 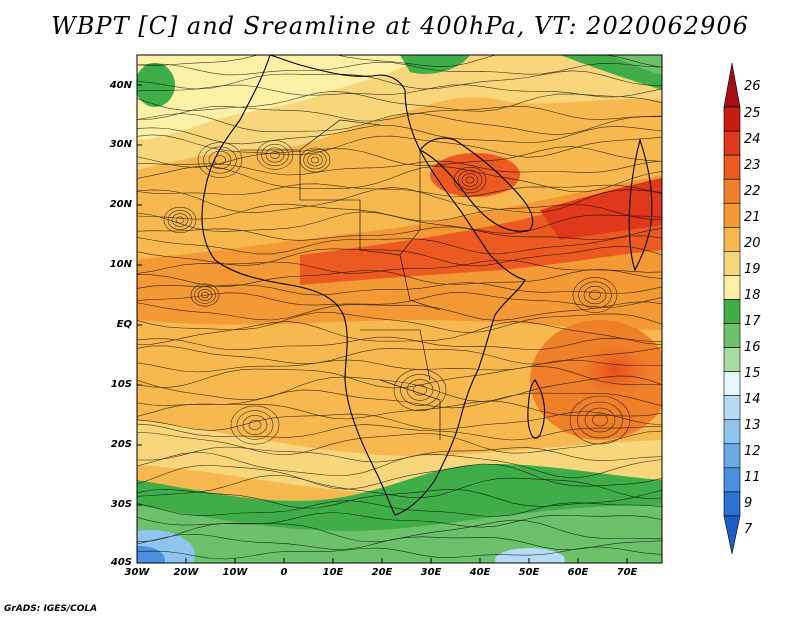 What do you see at coordinates (186, 572) in the screenshot?
I see `lon-label: 20W` at bounding box center [186, 572].